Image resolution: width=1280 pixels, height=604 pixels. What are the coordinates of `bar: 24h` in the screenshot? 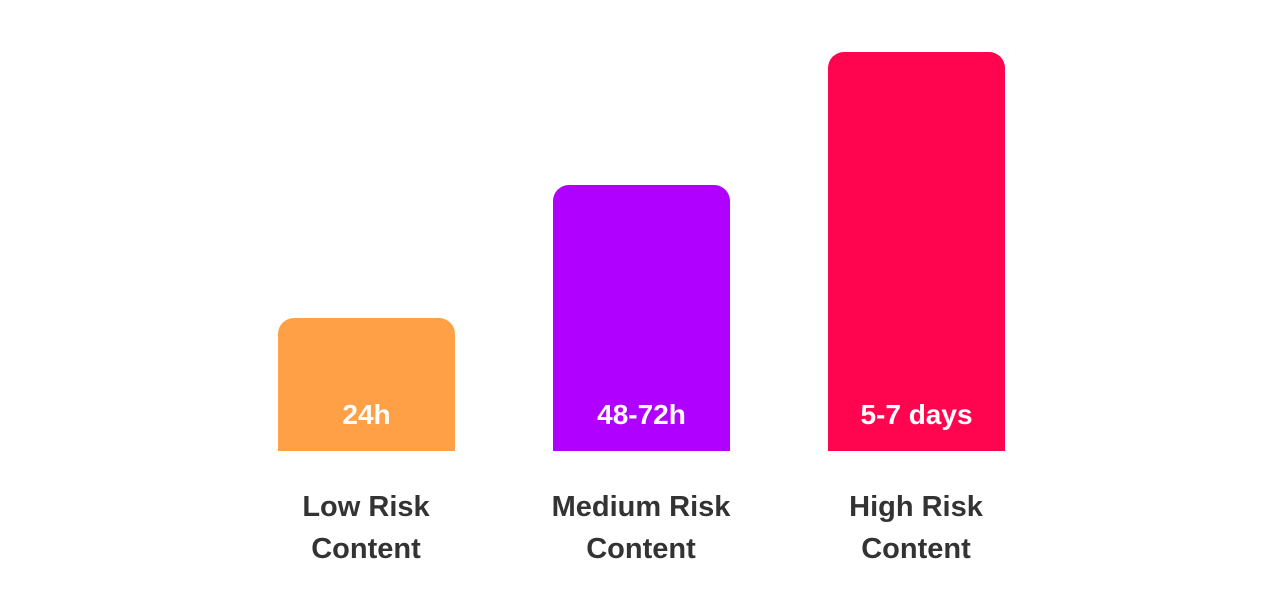 It's located at (366, 384).